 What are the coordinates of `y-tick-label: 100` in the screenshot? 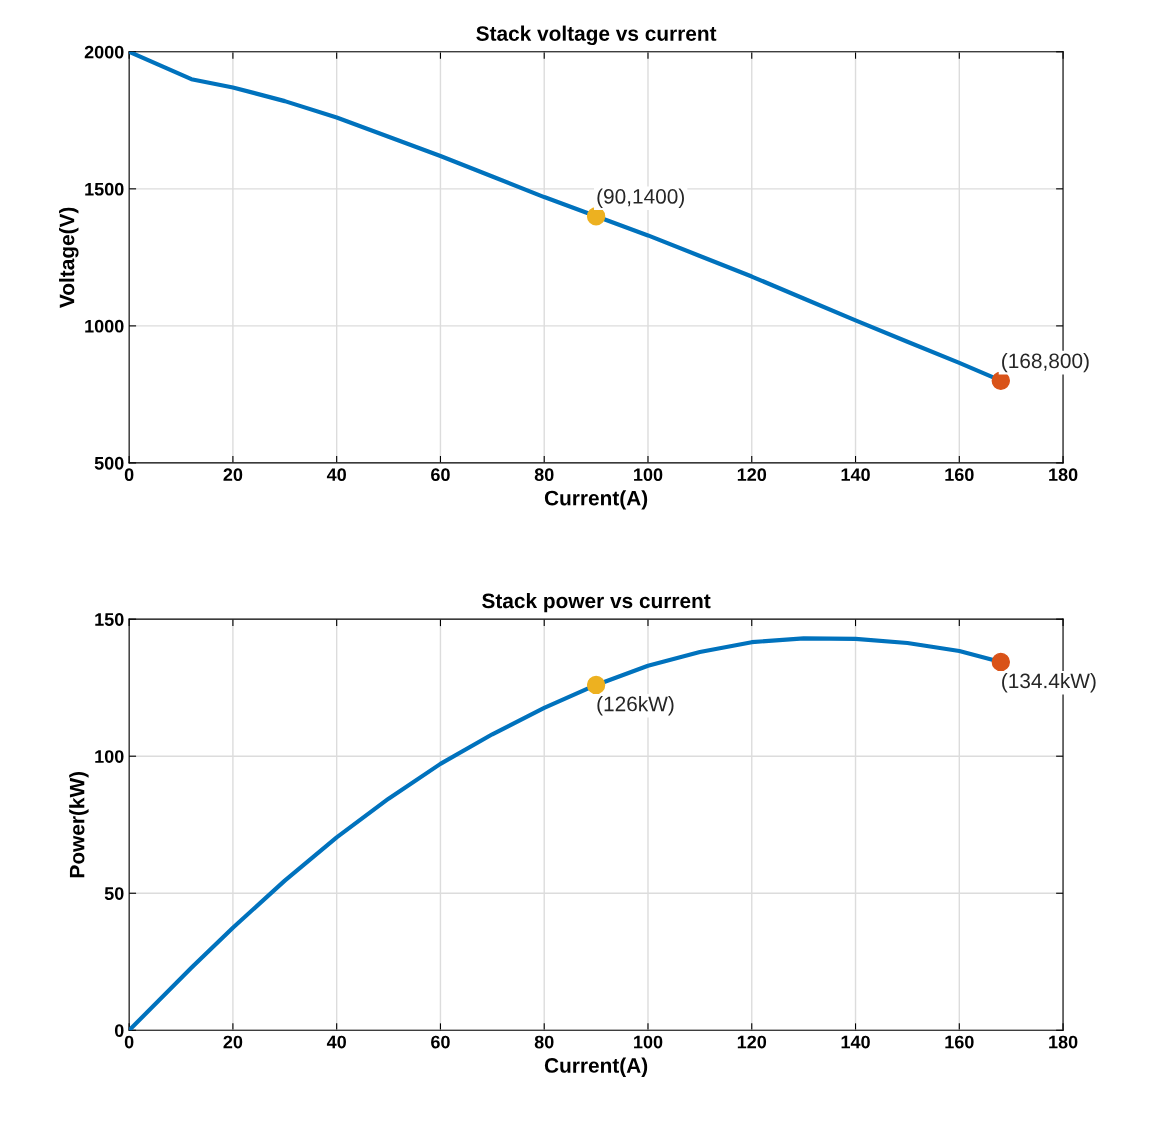 It's located at (109, 756).